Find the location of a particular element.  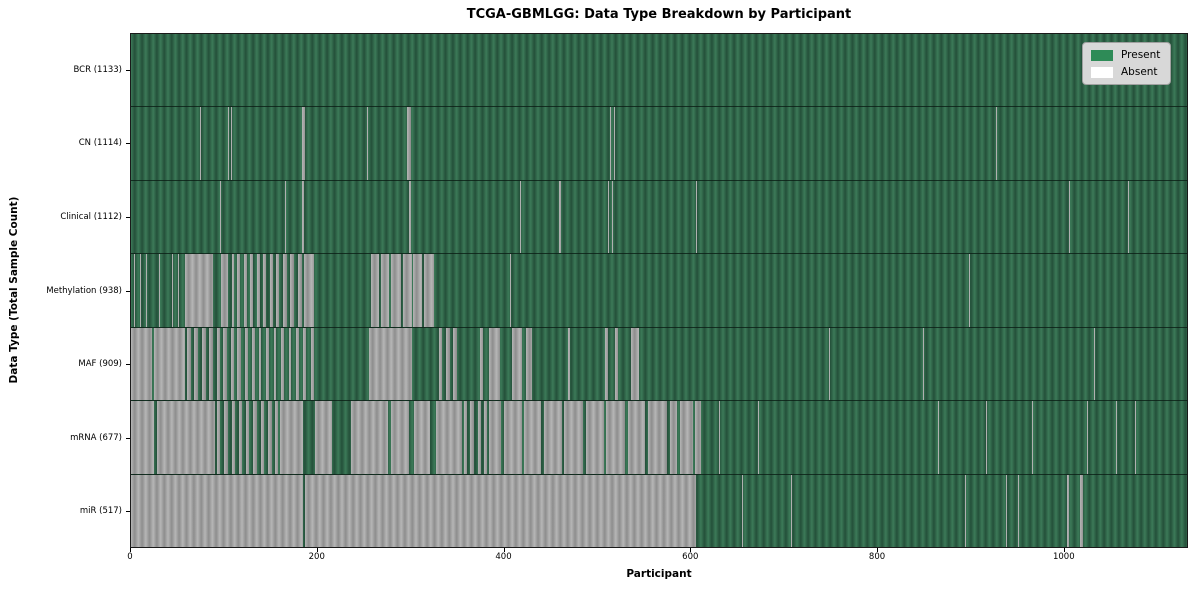

heatmap-row-miR is located at coordinates (659, 510).